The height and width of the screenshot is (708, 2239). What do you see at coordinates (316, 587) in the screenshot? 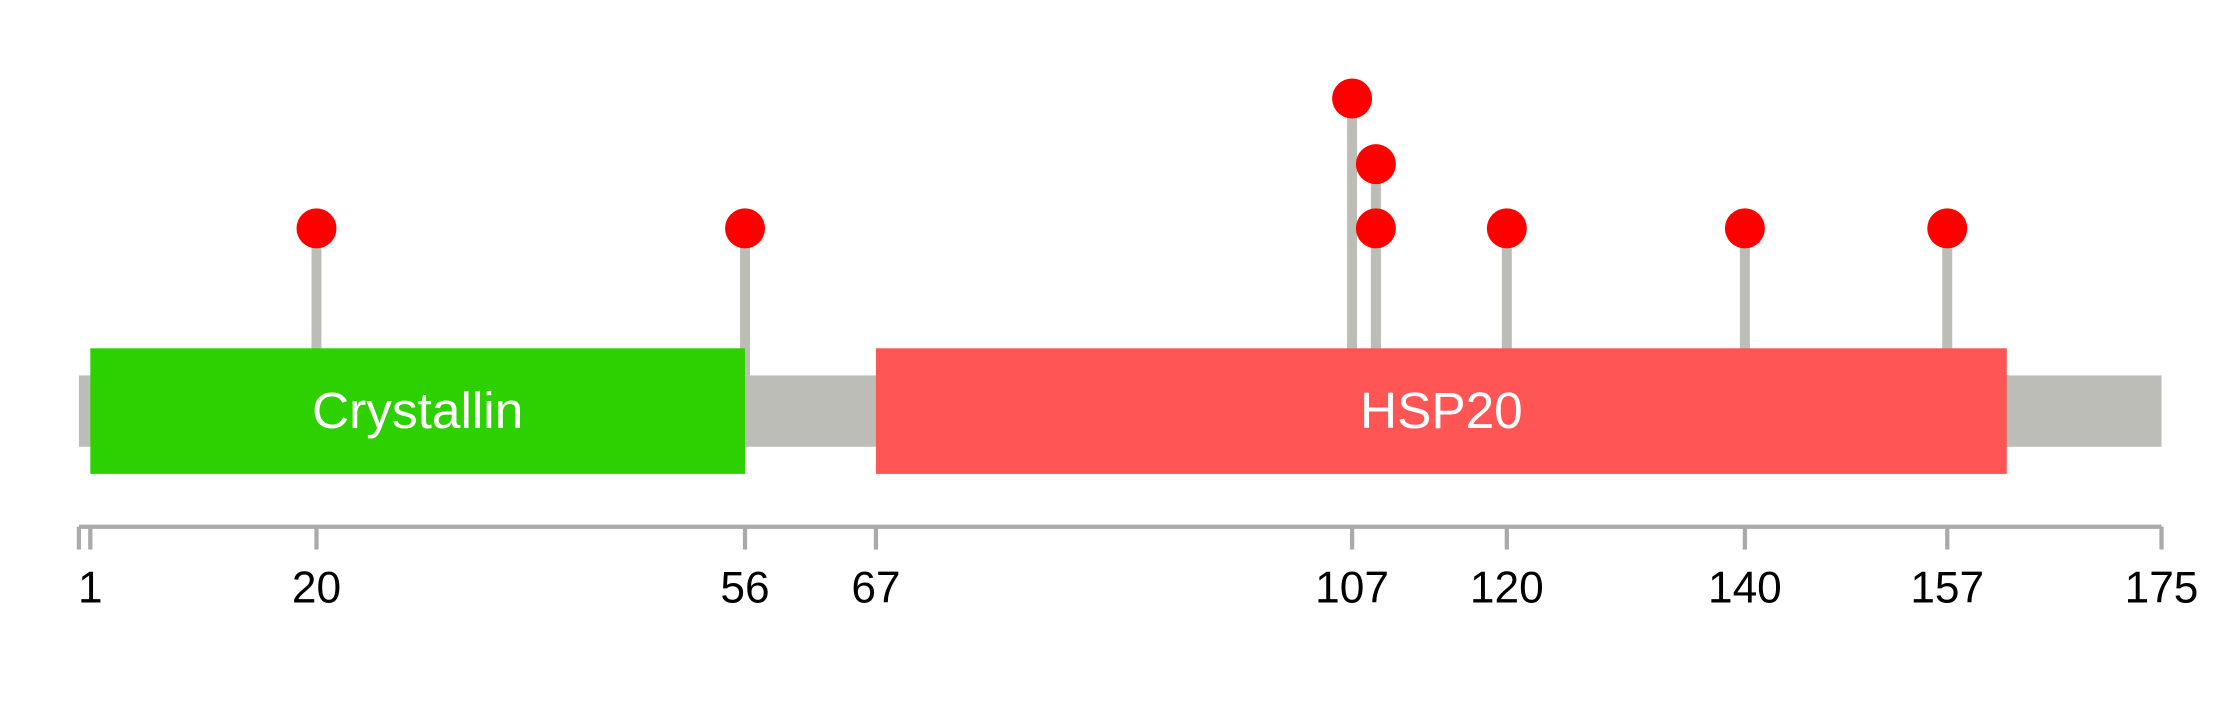
I see `axis-tick-label: 20` at bounding box center [316, 587].